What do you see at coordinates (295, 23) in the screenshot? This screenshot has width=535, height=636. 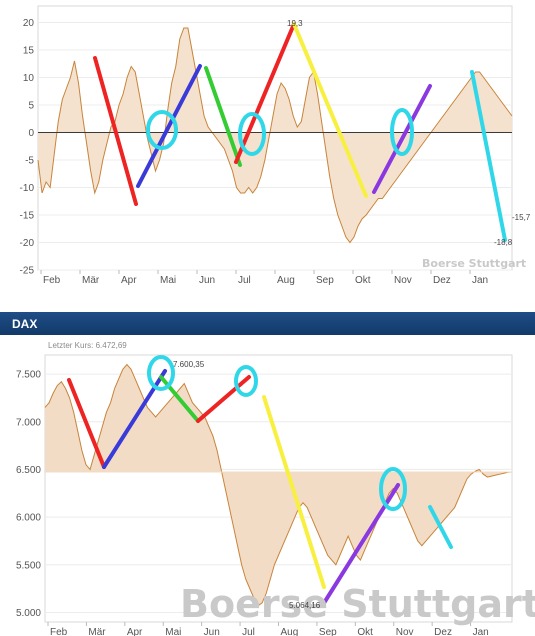 I see `max-label: 19,3` at bounding box center [295, 23].